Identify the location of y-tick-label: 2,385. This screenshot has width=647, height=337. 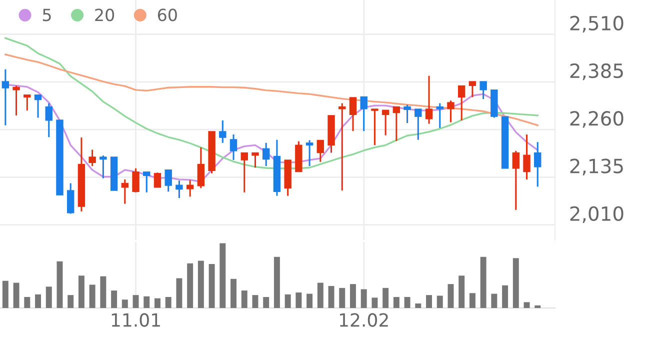
(596, 71).